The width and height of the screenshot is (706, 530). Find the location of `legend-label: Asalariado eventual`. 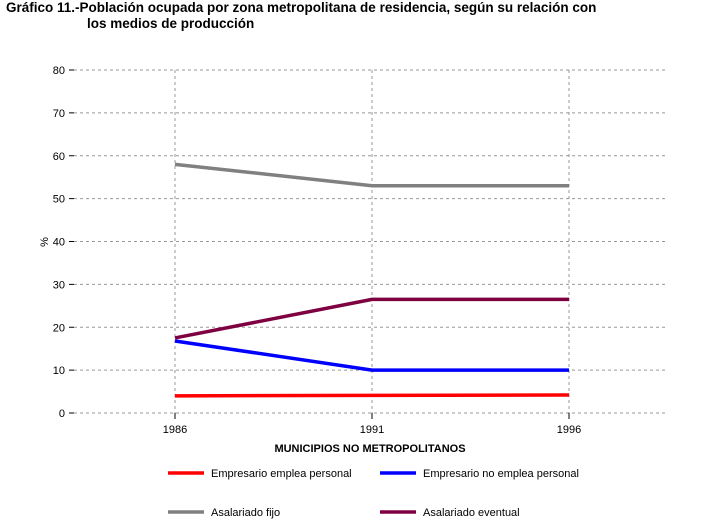

legend-label: Asalariado eventual is located at coordinates (471, 513).